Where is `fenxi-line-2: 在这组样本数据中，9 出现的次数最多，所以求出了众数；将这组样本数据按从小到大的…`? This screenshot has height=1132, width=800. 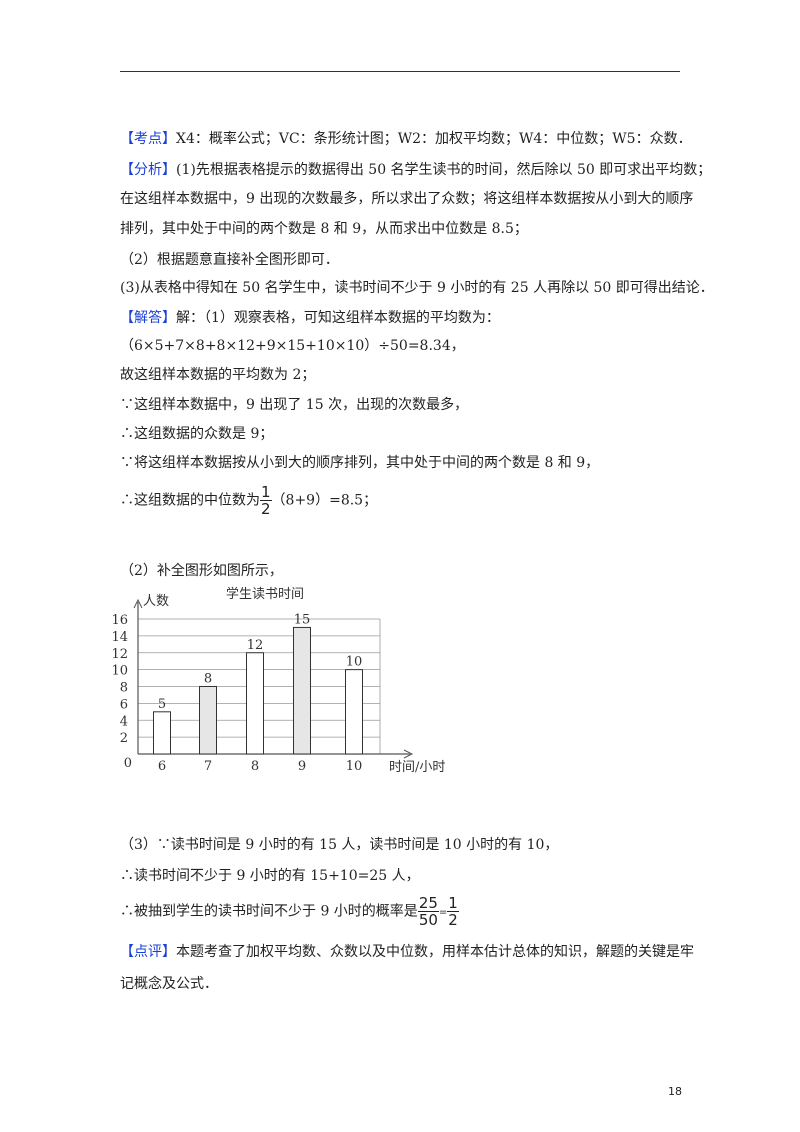
fenxi-line-2: 在这组样本数据中，9 出现的次数最多，所以求出了众数；将这组样本数据按从小到大的… is located at coordinates (407, 199).